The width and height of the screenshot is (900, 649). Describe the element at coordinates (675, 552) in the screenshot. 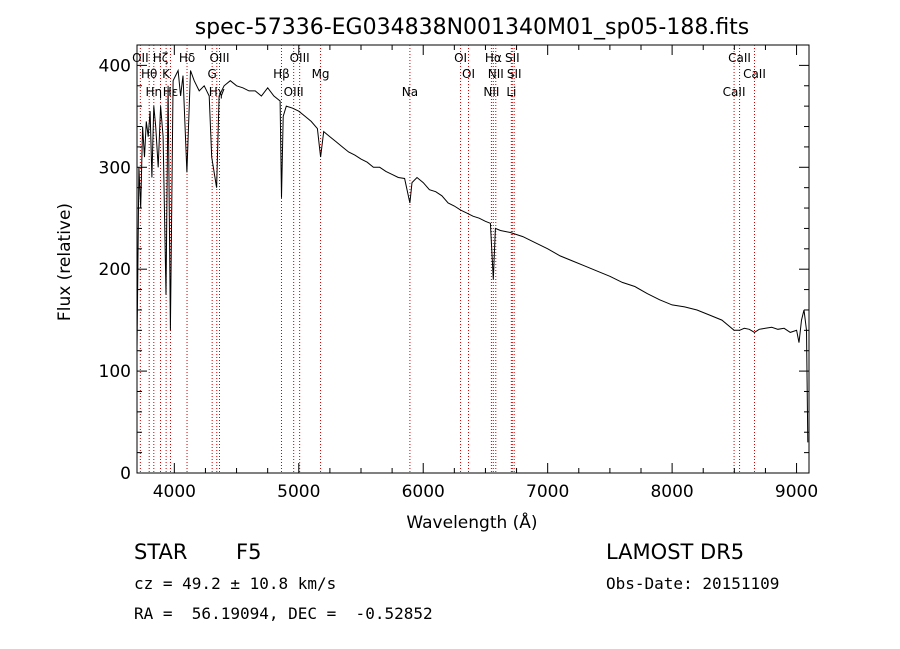

I see `survey-name: LAMOST DR5` at that location.